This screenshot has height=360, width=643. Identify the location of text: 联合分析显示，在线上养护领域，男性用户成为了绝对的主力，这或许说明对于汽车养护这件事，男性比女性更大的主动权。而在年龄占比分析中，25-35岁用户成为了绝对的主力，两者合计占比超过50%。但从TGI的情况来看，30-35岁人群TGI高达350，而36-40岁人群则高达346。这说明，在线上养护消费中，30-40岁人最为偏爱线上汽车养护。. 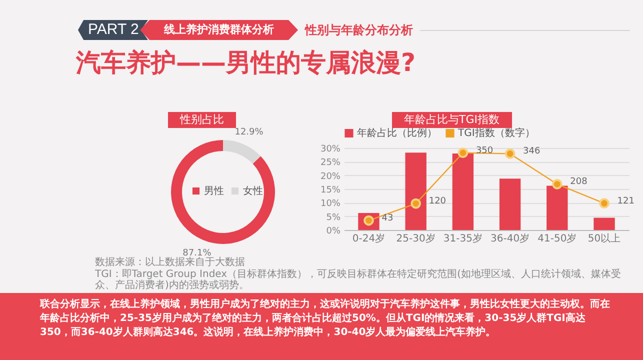
(325, 319).